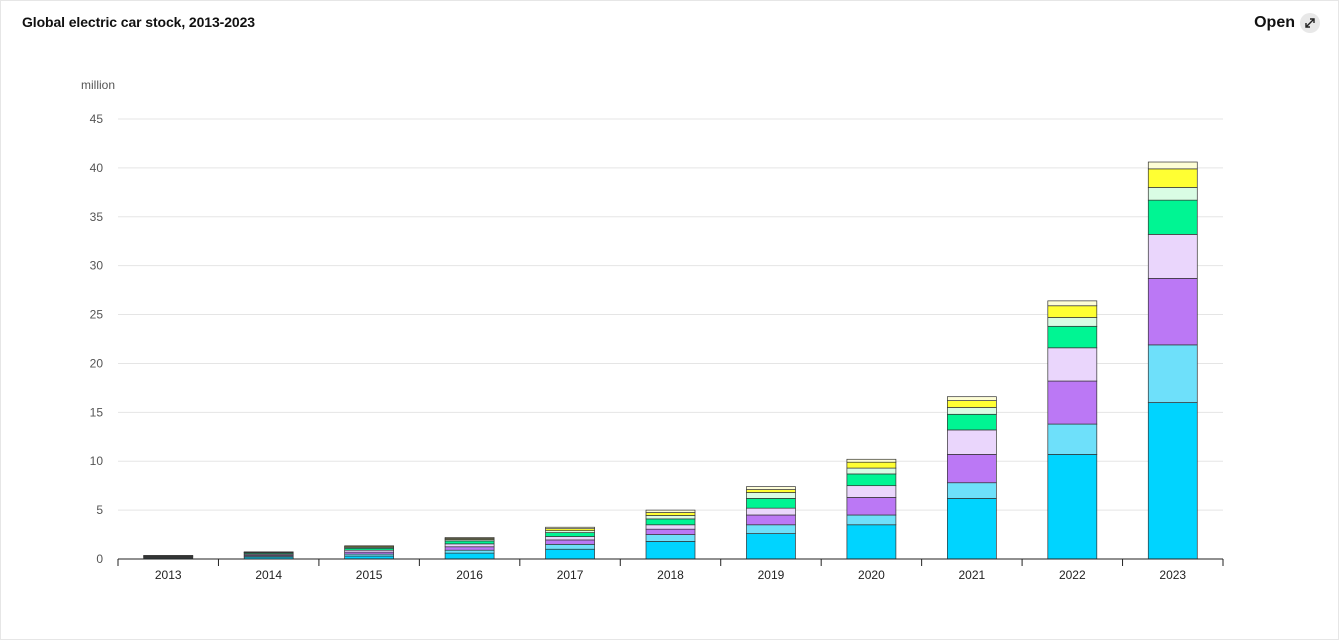  What do you see at coordinates (268, 555) in the screenshot?
I see `bar-stack-2014` at bounding box center [268, 555].